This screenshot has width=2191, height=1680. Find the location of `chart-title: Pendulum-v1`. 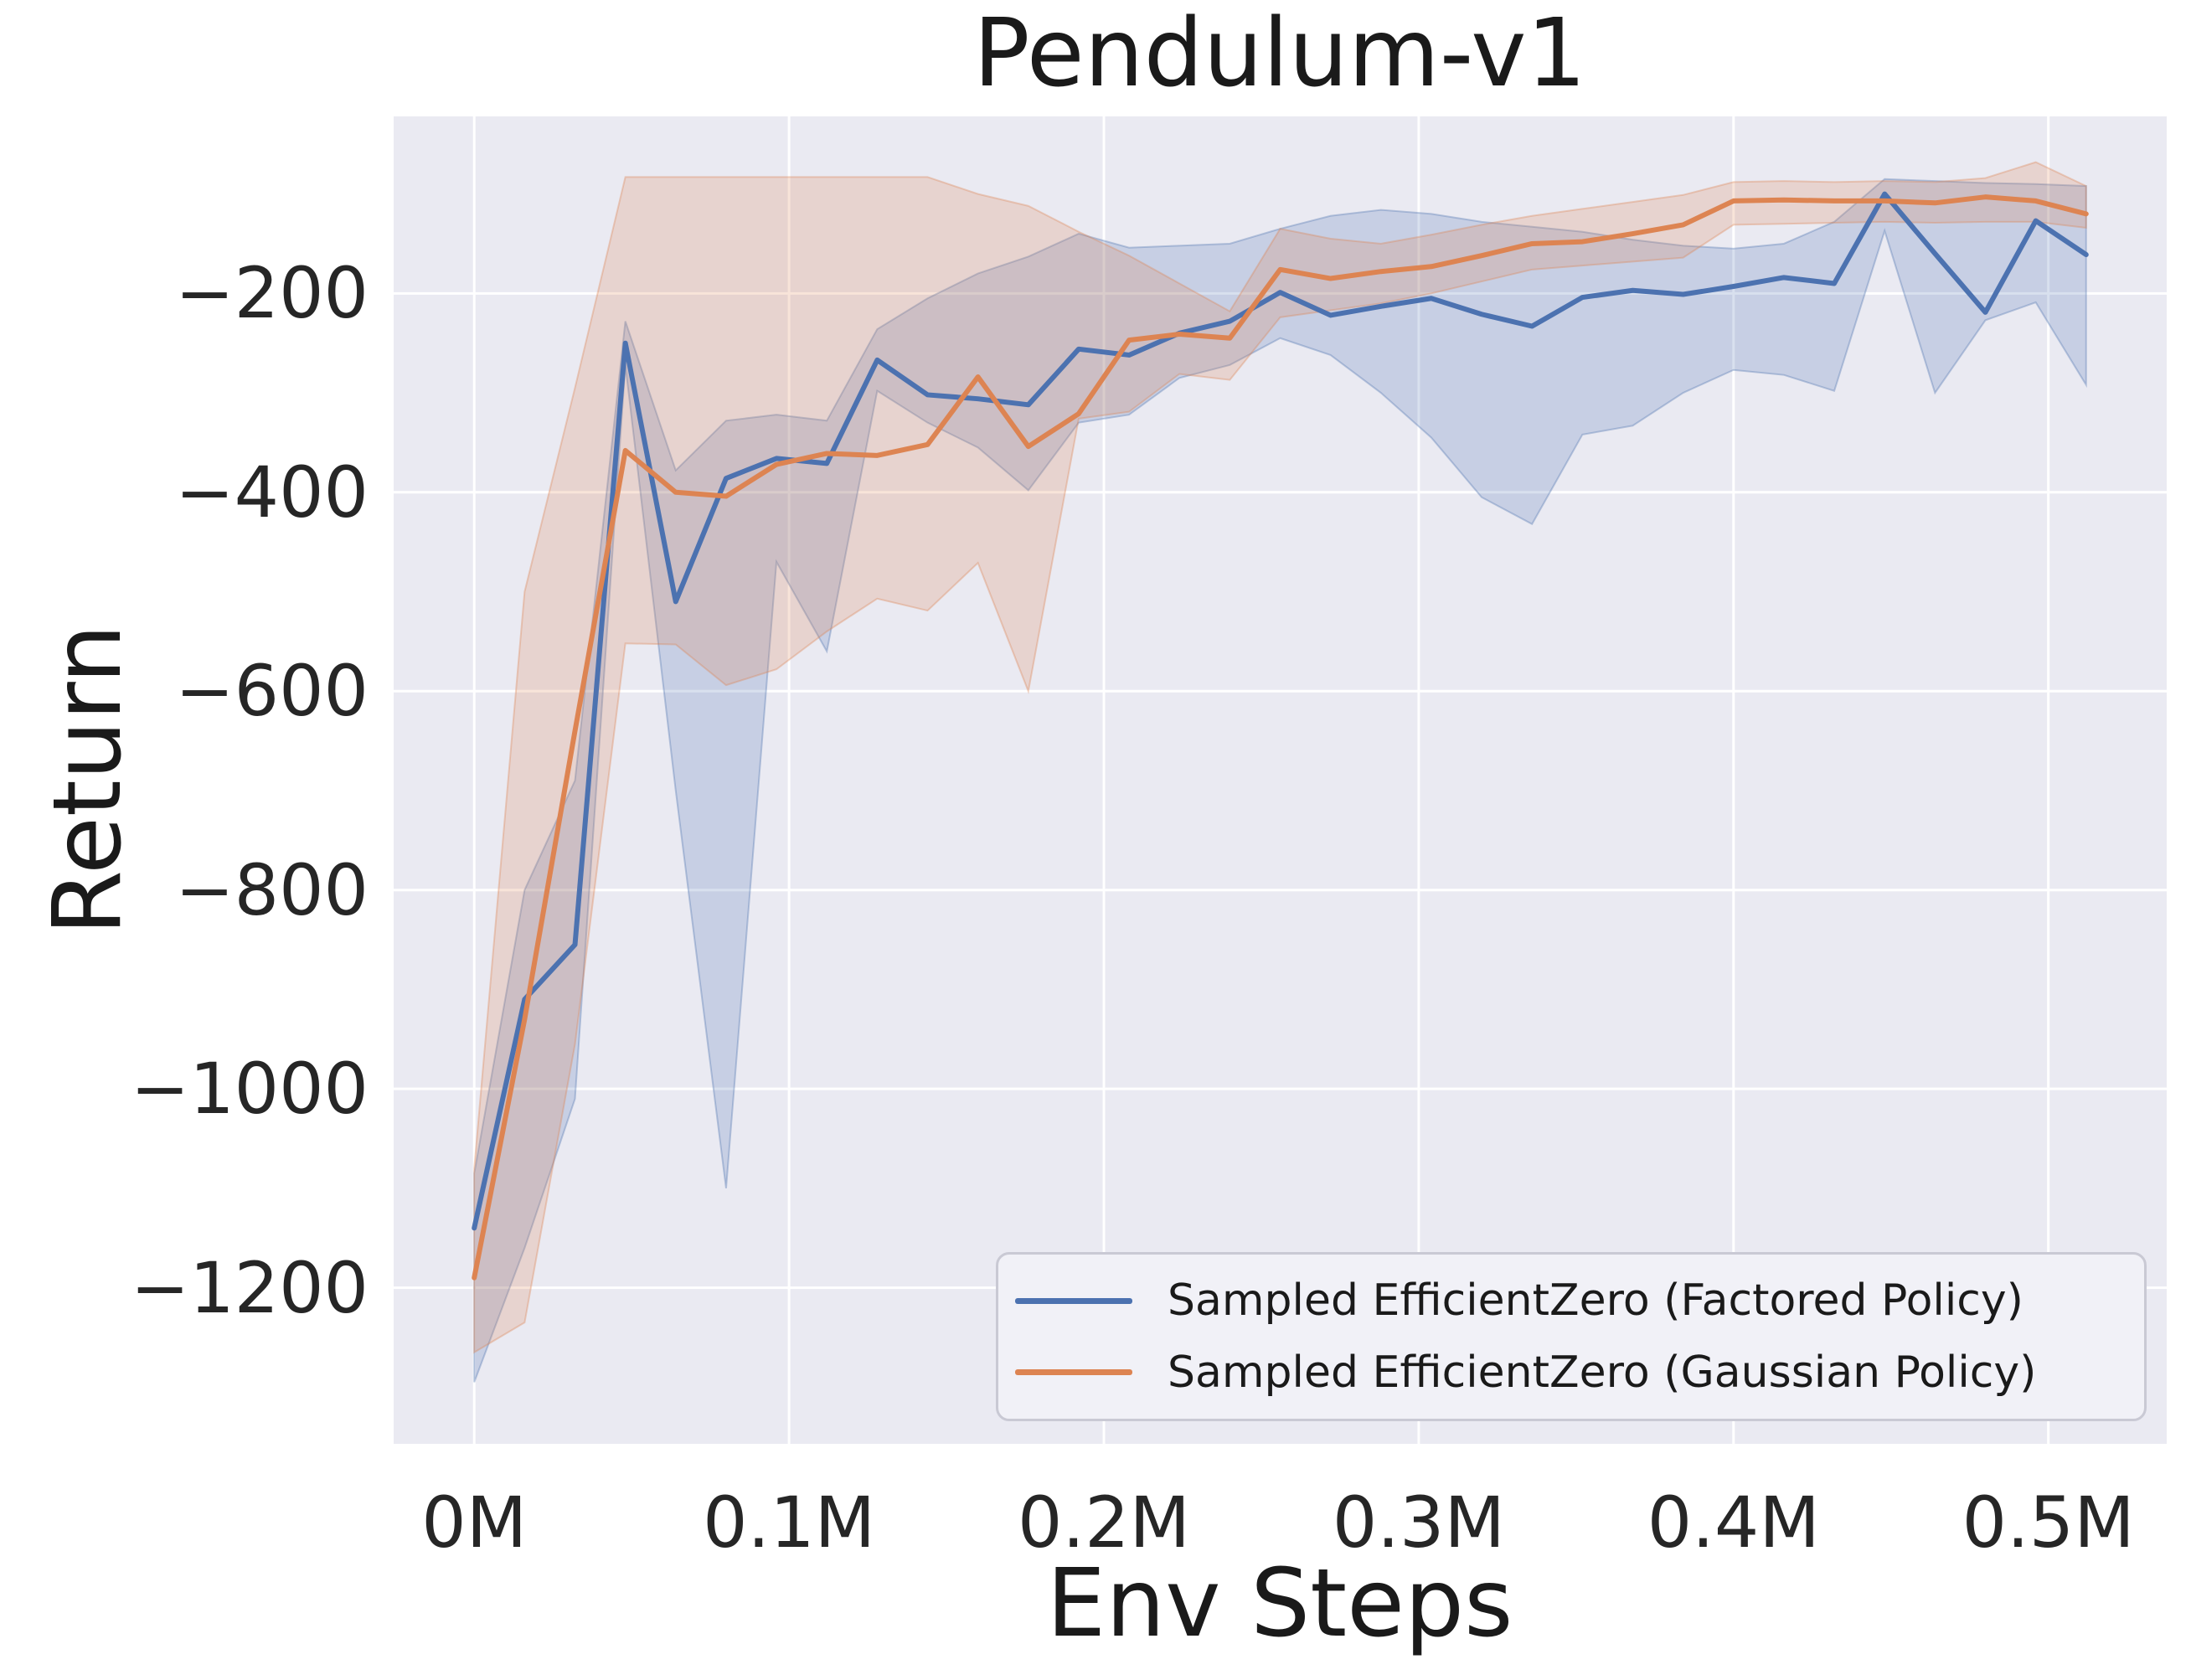

chart-title: Pendulum-v1 is located at coordinates (1279, 54).